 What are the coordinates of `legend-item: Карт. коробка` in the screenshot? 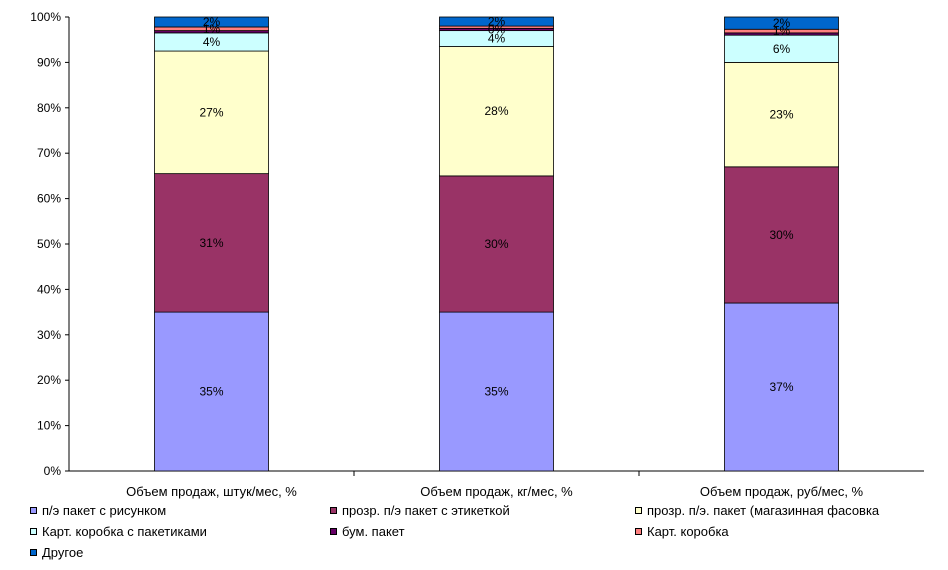 It's located at (682, 531).